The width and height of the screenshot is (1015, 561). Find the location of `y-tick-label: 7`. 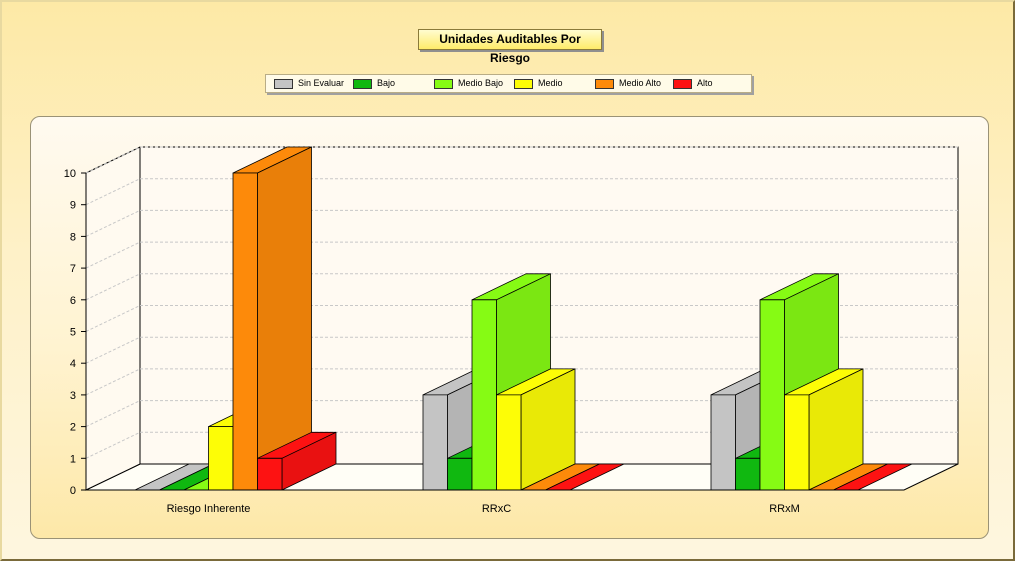

y-tick-label: 7 is located at coordinates (73, 269).